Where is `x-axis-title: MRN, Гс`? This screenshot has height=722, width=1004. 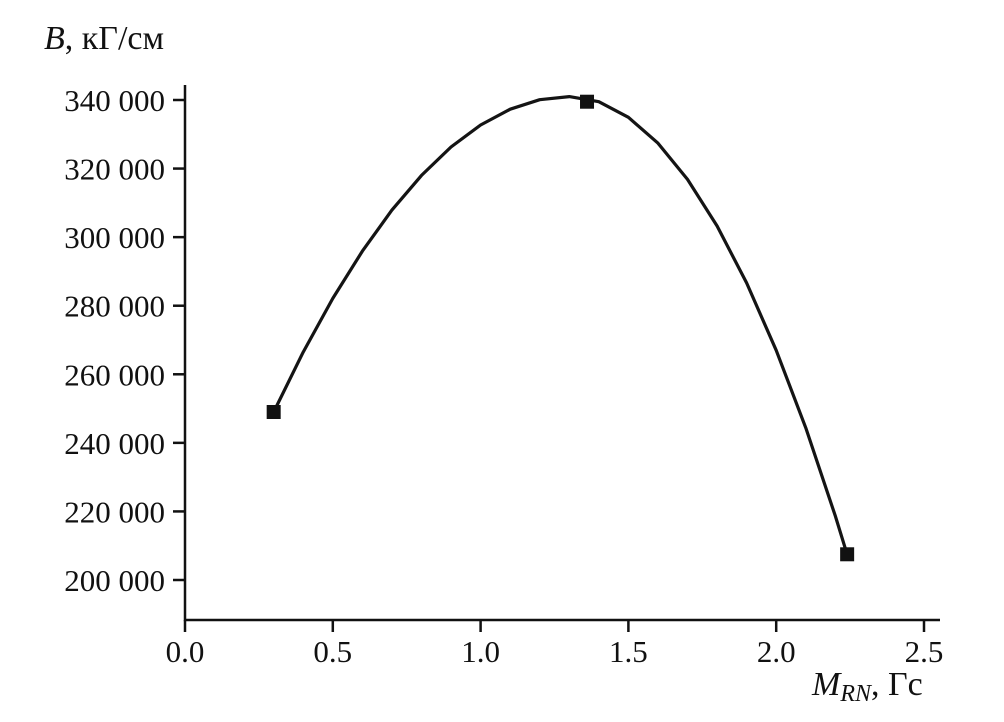 x-axis-title: MRN, Гс is located at coordinates (867, 686).